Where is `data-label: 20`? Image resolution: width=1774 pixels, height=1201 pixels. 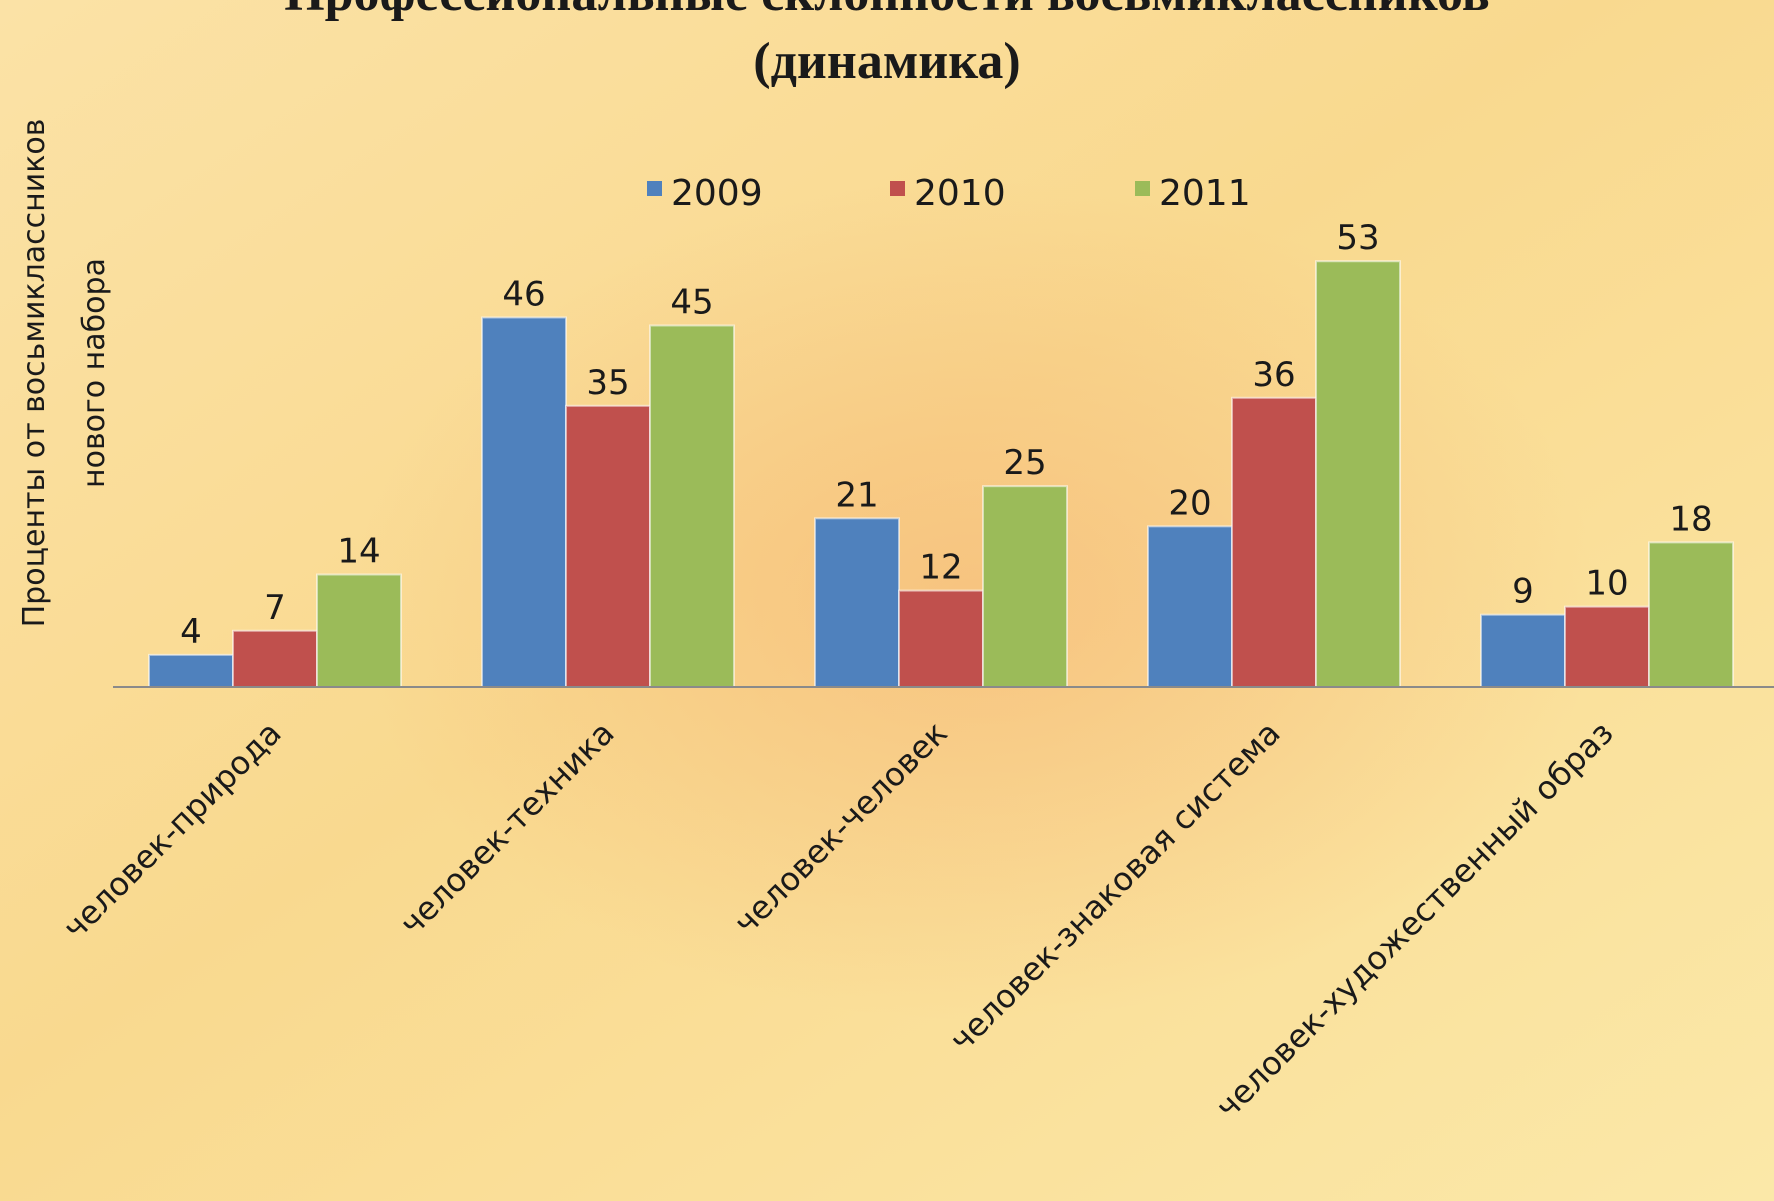
data-label: 20 is located at coordinates (1189, 503).